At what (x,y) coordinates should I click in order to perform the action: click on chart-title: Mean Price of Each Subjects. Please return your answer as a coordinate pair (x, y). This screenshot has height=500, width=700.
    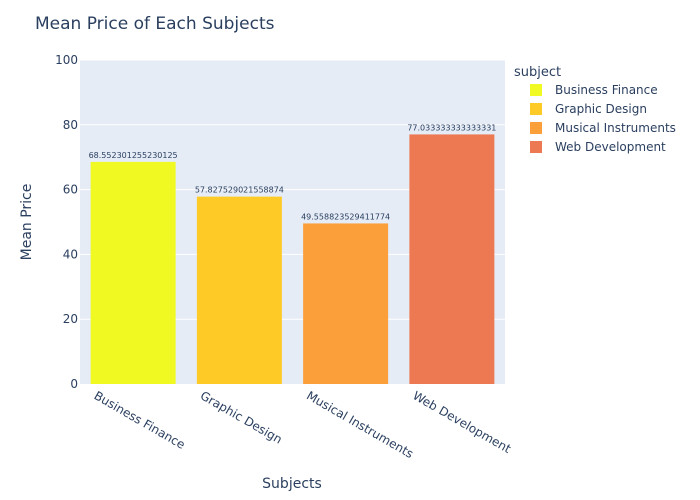
    Looking at the image, I should click on (155, 24).